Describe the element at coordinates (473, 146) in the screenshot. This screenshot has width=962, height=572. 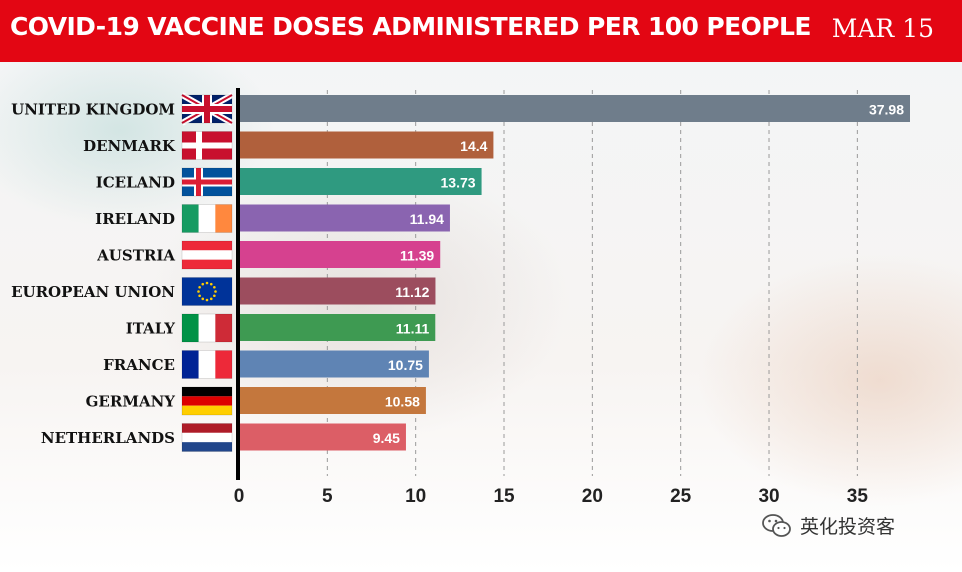
I see `bar-value-label: 14.4` at that location.